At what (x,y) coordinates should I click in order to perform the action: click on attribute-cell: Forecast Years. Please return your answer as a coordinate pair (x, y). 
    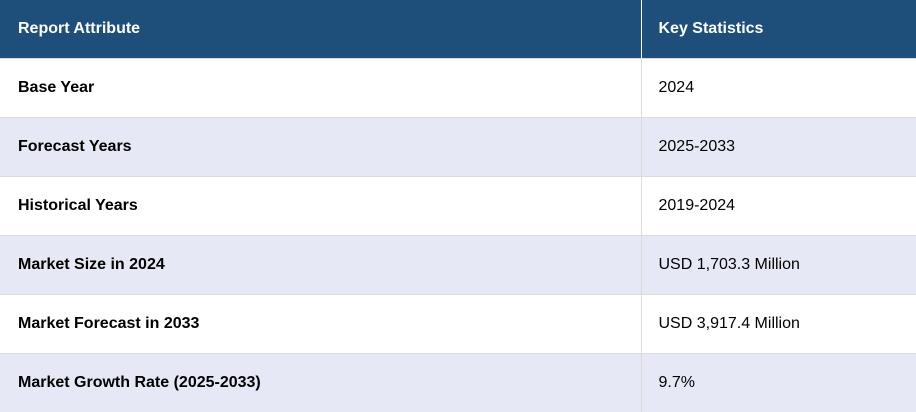
    Looking at the image, I should click on (321, 146).